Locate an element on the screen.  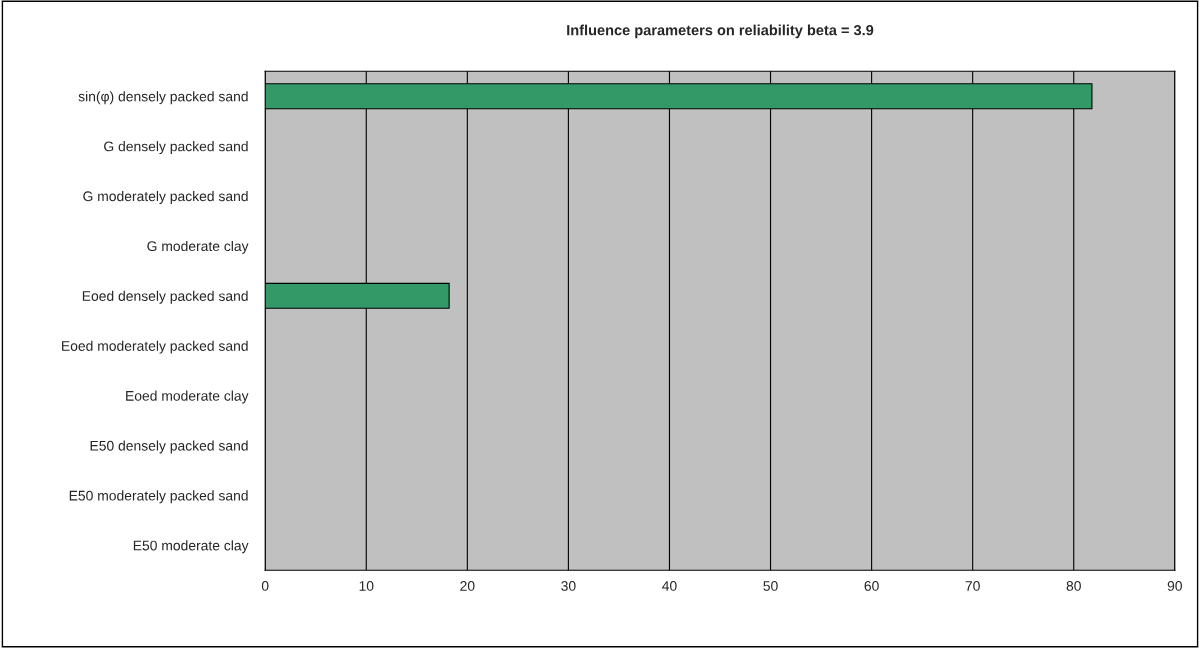
y-tick-label: G moderate clay is located at coordinates (198, 247).